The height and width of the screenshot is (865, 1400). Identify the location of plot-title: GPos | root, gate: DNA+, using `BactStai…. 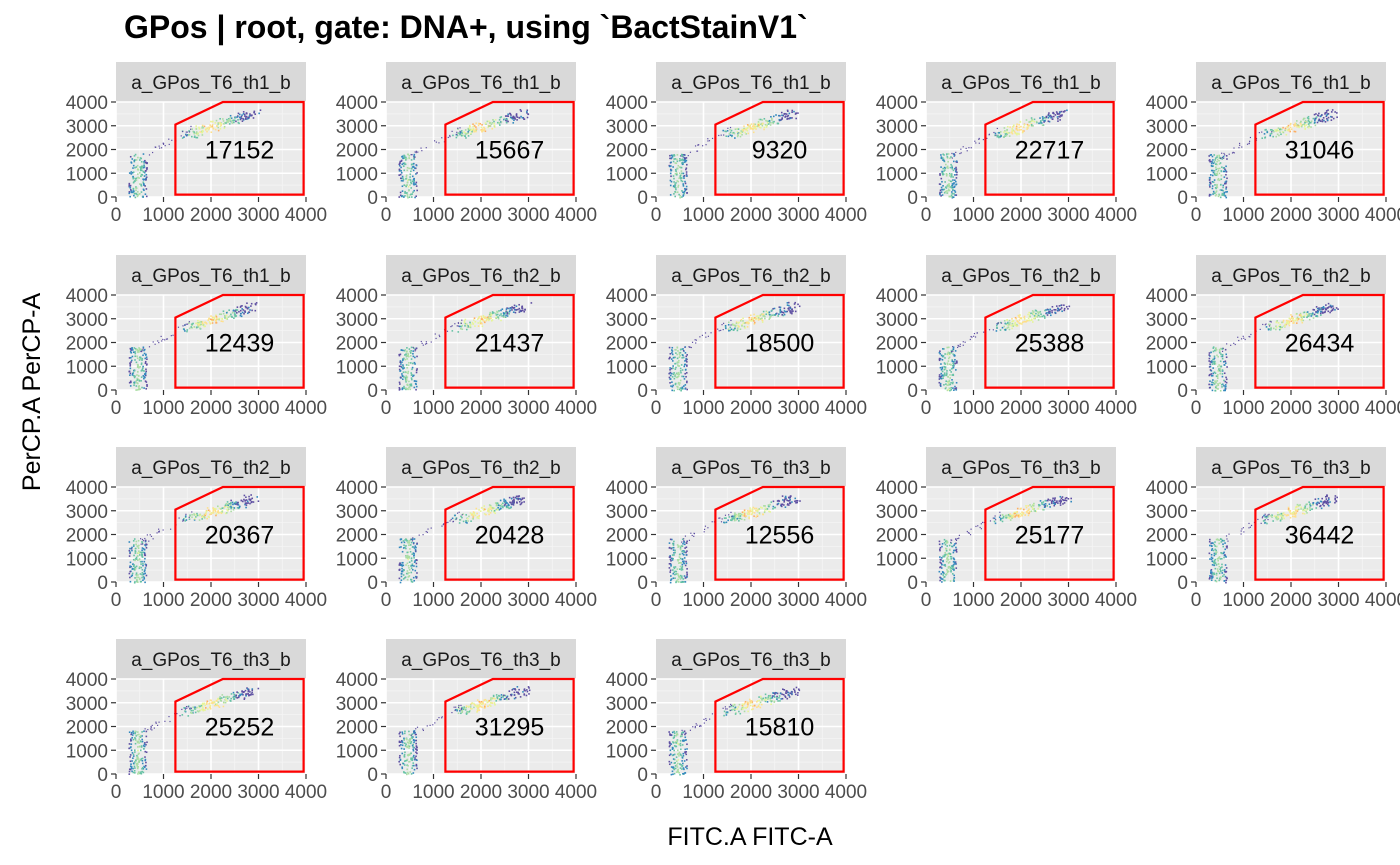
(466, 27).